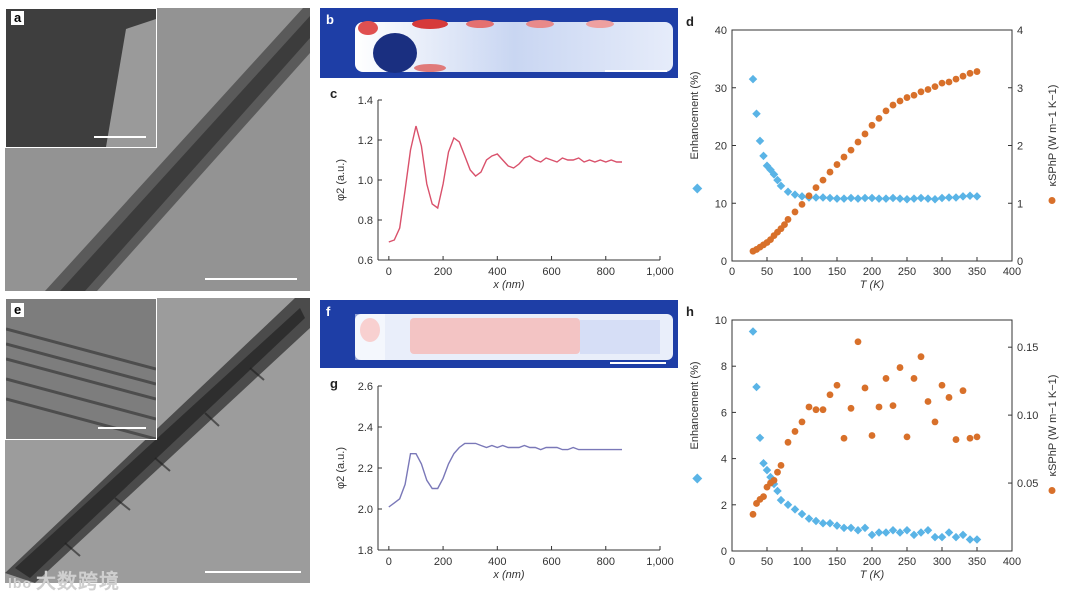 This screenshot has height=600, width=1080. I want to click on y-right-tick-label: 0.10, so click(1027, 416).